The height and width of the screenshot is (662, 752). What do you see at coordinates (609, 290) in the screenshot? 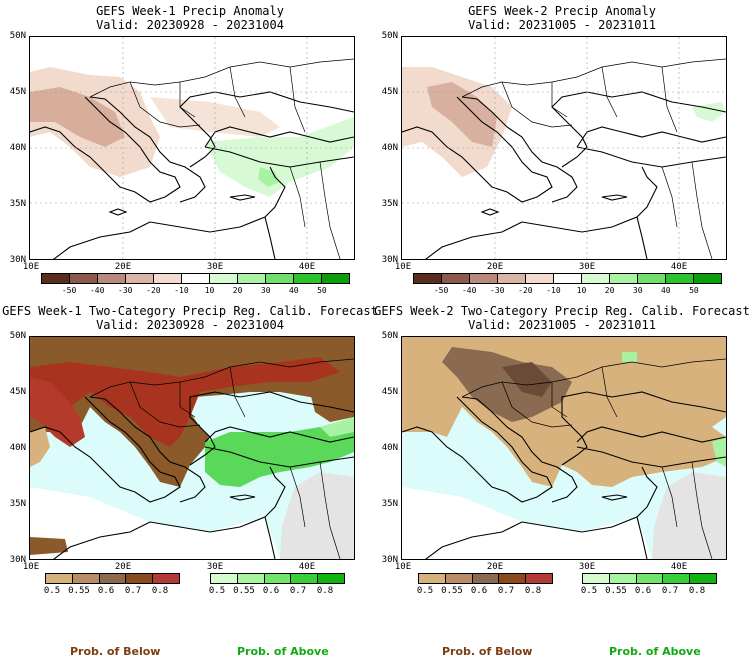
I see `anomaly-tick-label: 20` at bounding box center [609, 290].